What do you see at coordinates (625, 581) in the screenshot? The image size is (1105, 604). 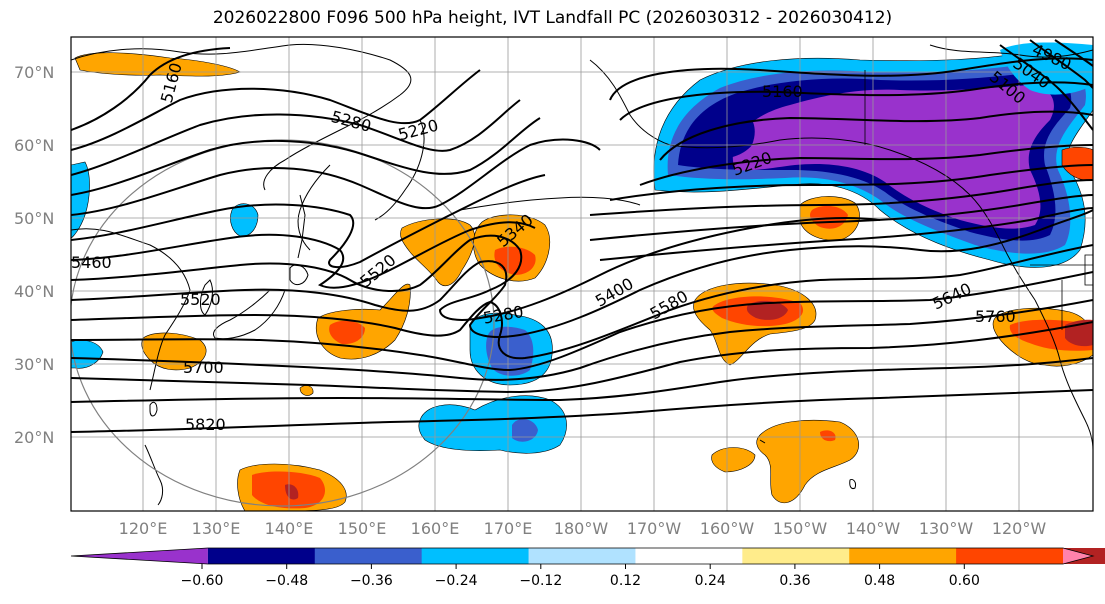 I see `colorbar-tick-label: 0.12` at bounding box center [625, 581].